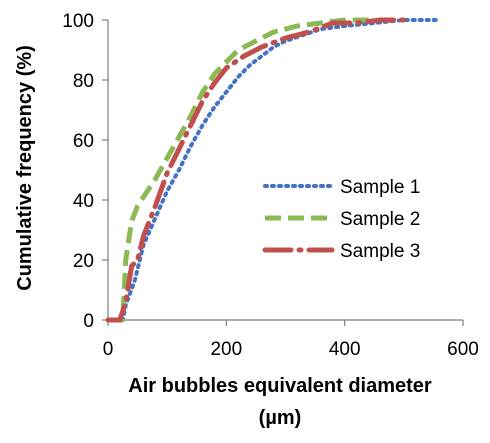 This screenshot has height=443, width=490. Describe the element at coordinates (83, 81) in the screenshot. I see `y-tick-label: 80` at that location.